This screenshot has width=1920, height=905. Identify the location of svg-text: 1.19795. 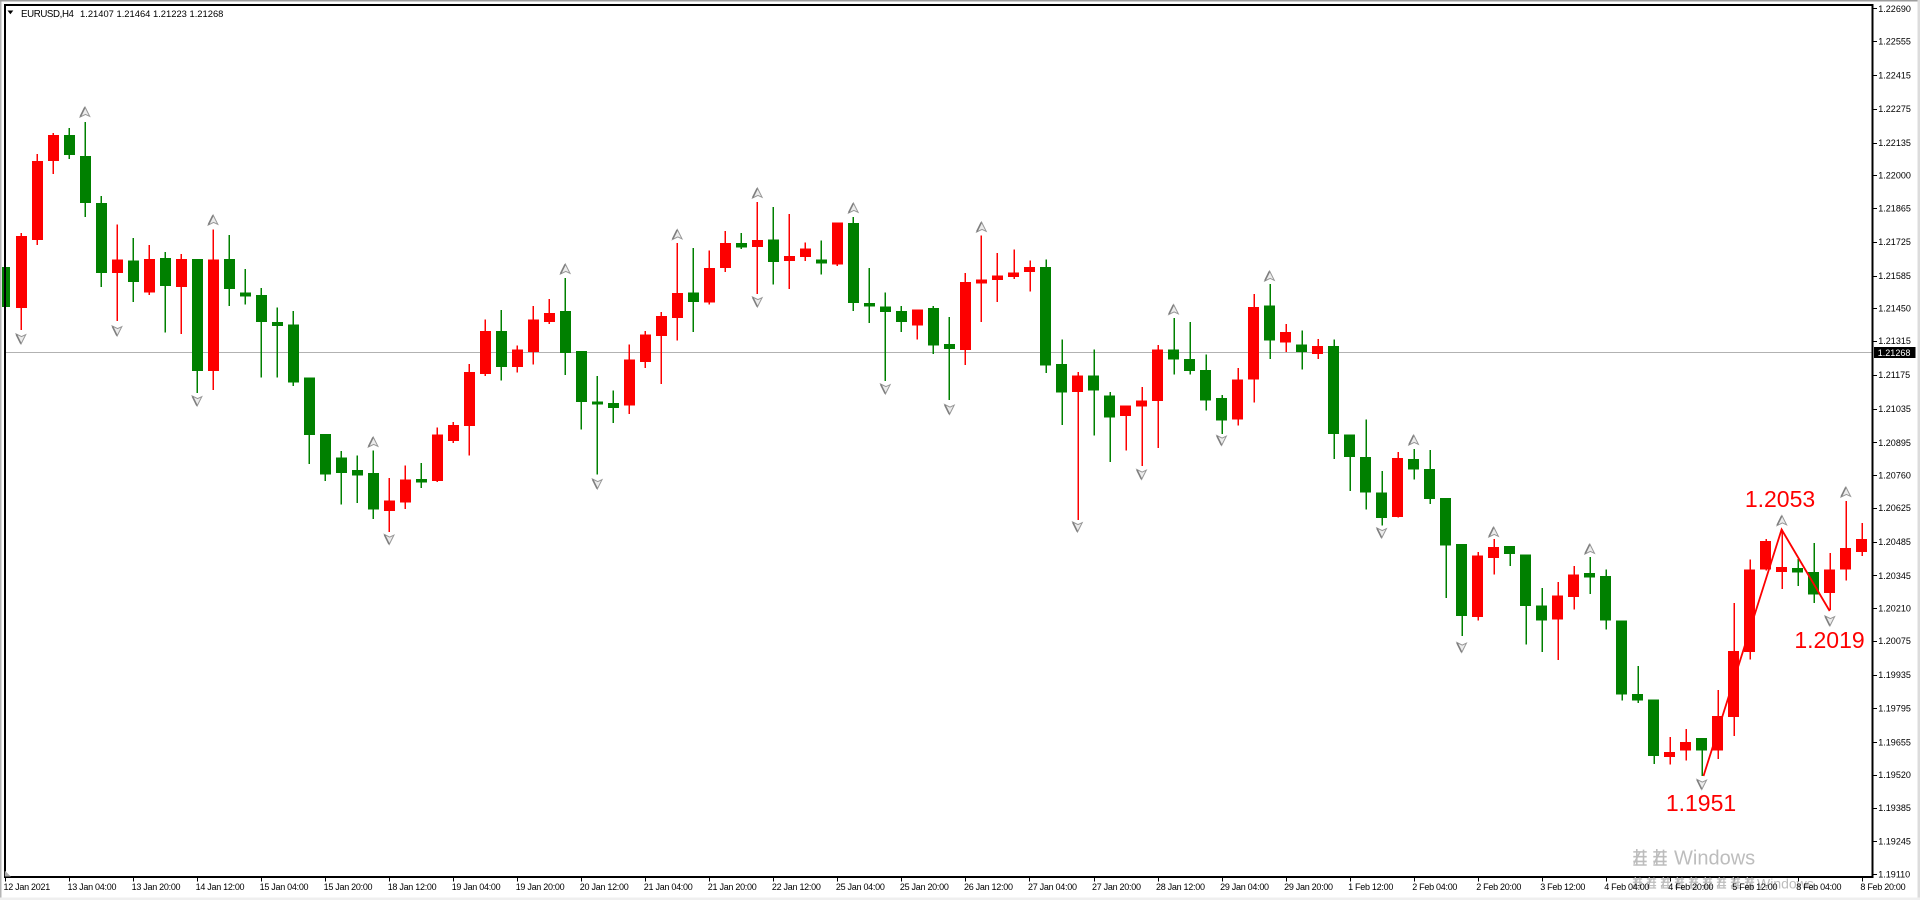
(1894, 709).